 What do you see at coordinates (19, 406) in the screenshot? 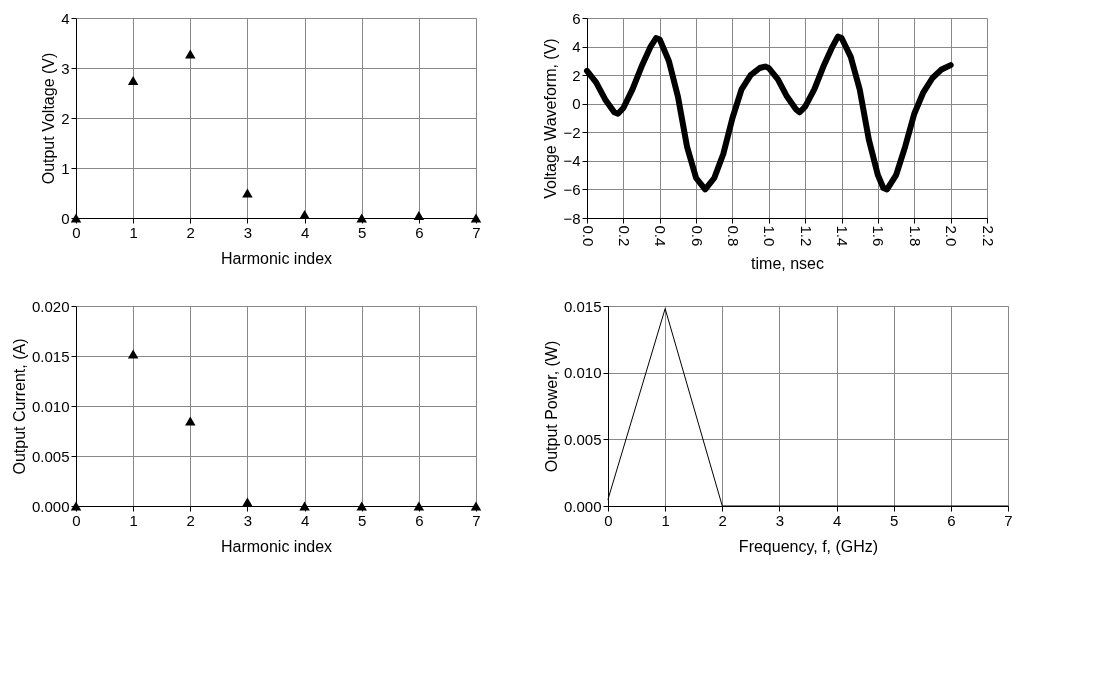
I see `y-axis-title: Output Current, (A)` at bounding box center [19, 406].